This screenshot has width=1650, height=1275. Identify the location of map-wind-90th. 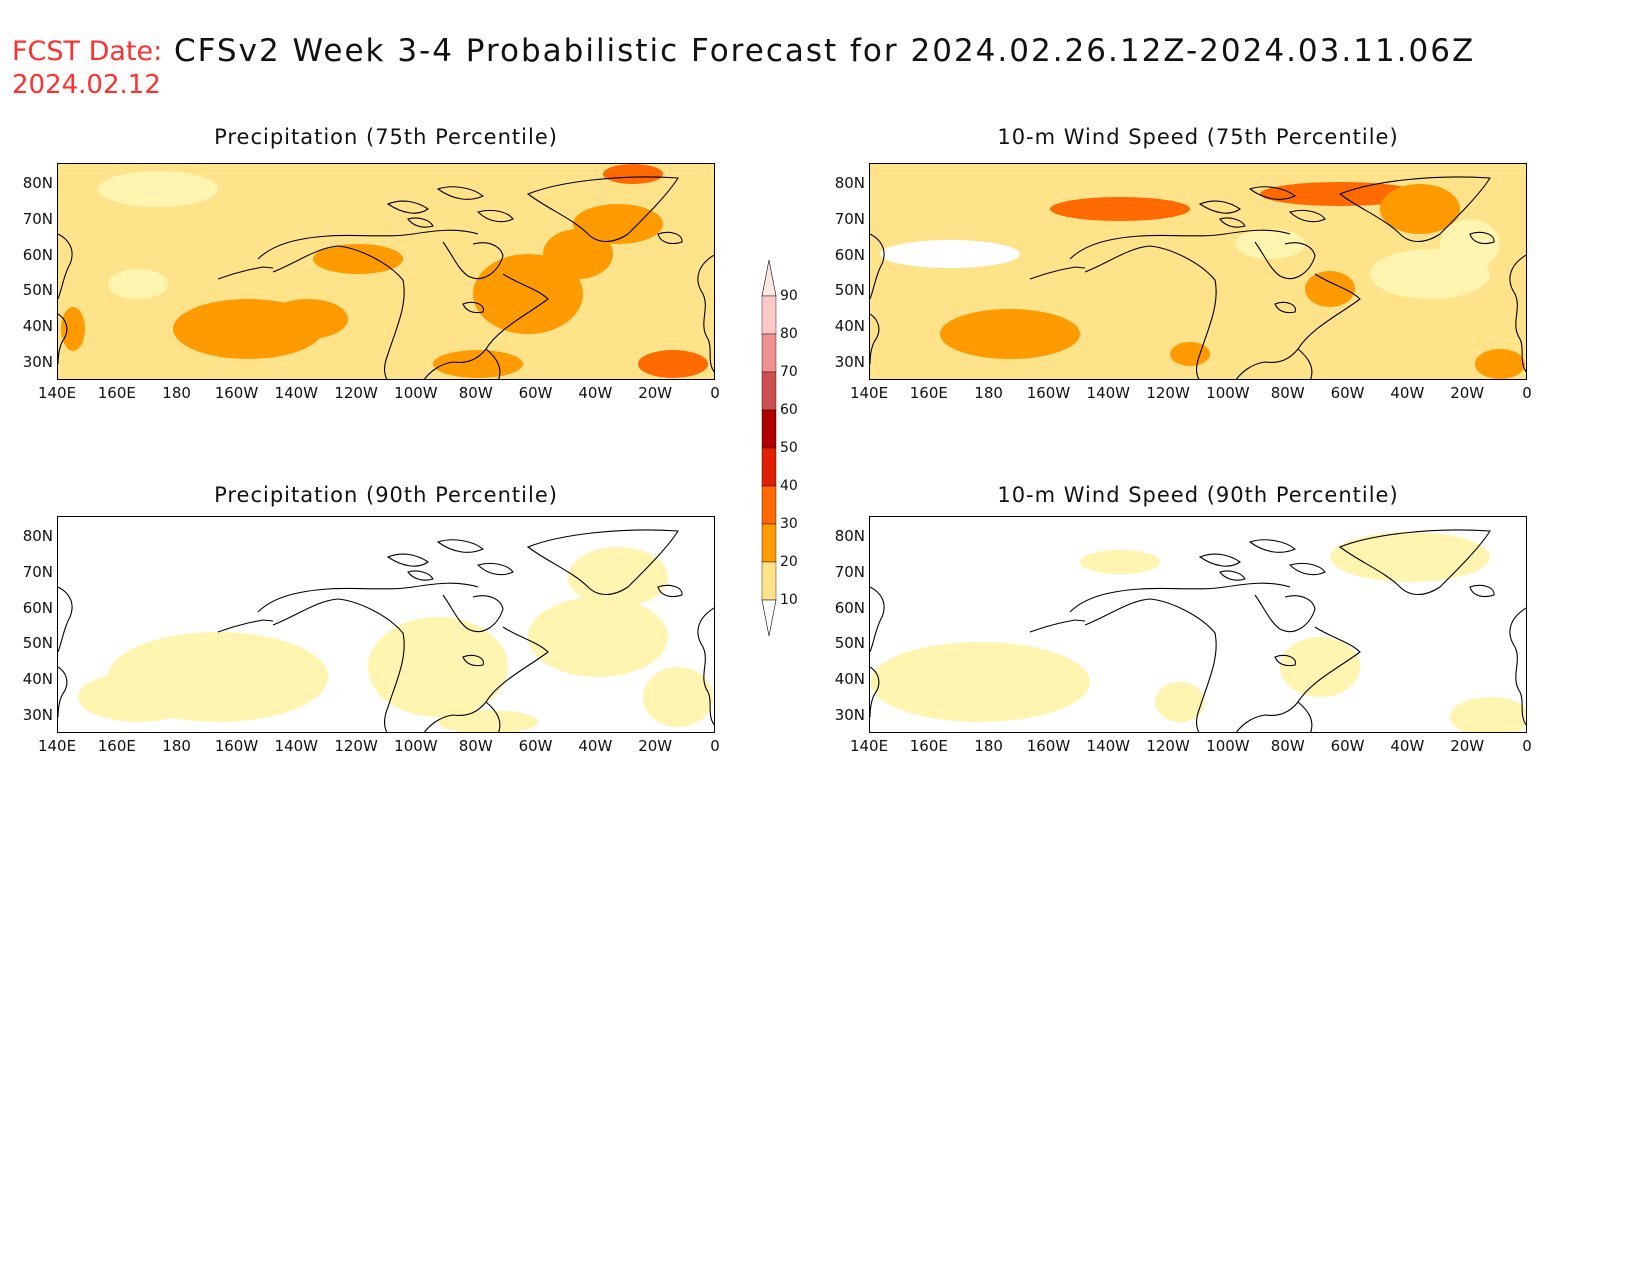
(1198, 624).